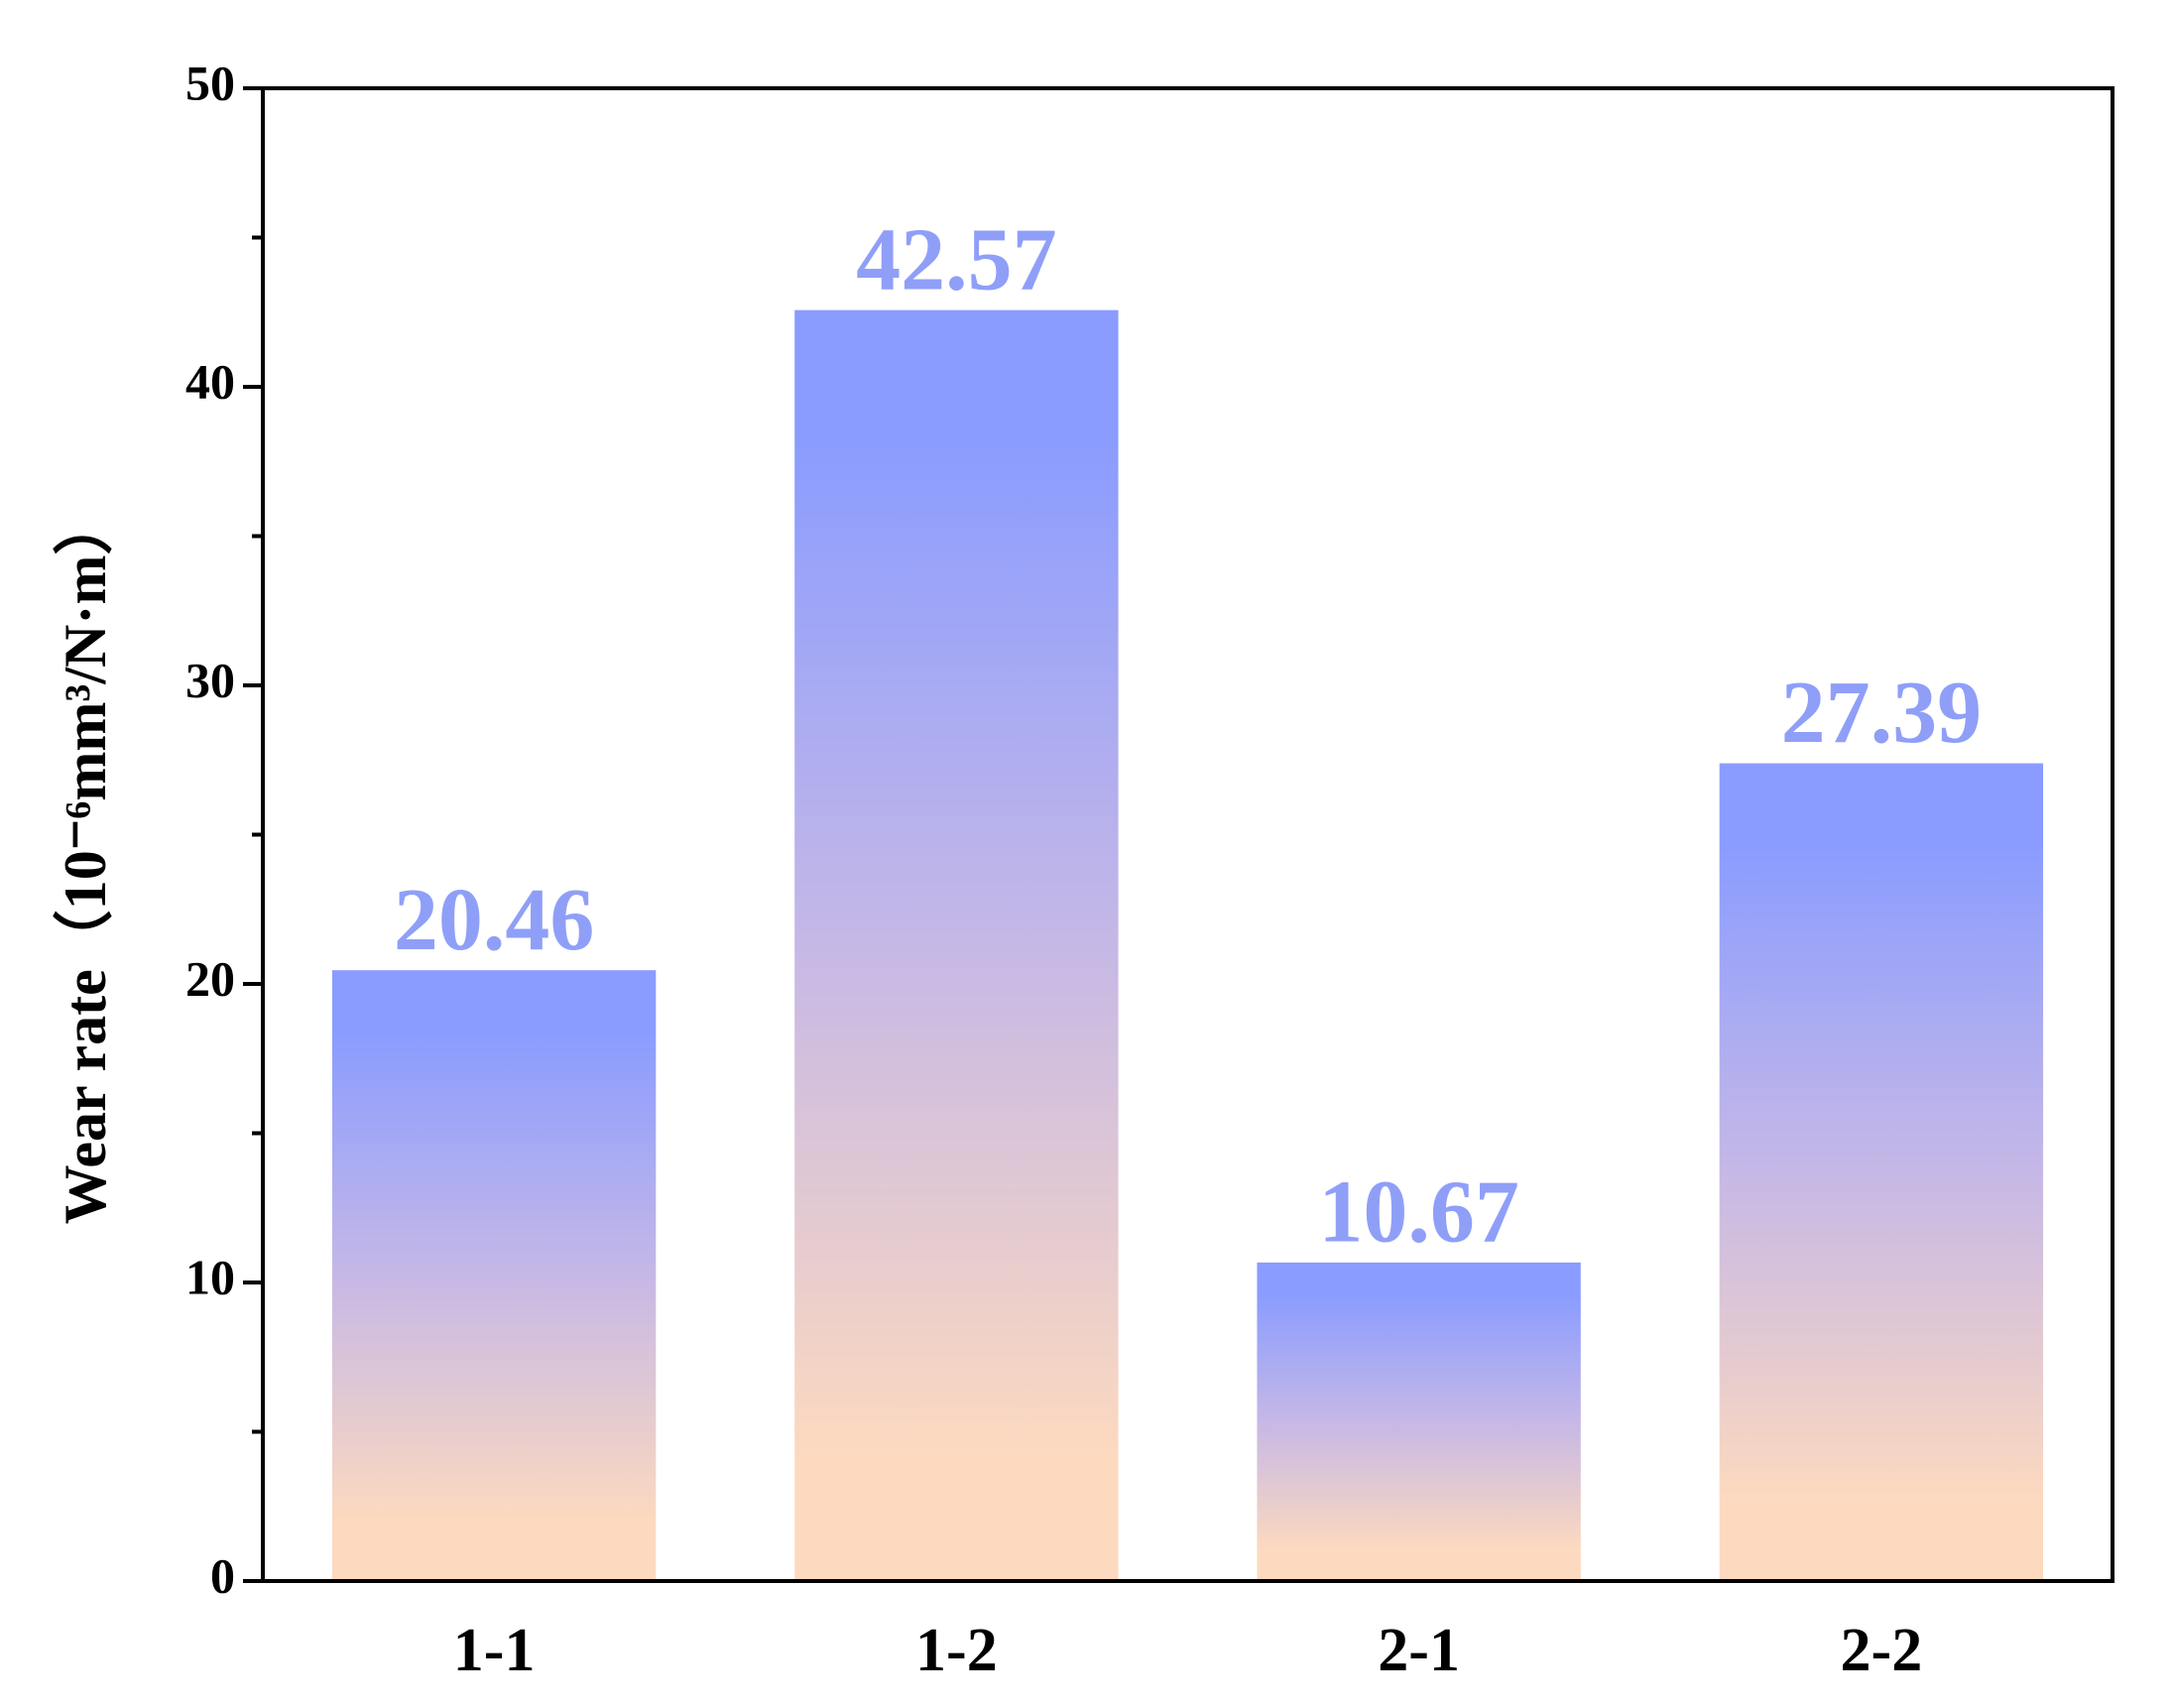 This screenshot has height=1708, width=2174. What do you see at coordinates (85, 860) in the screenshot?
I see `y-axis-title: Wear rate（10⁻⁶mm³/N·m）` at bounding box center [85, 860].